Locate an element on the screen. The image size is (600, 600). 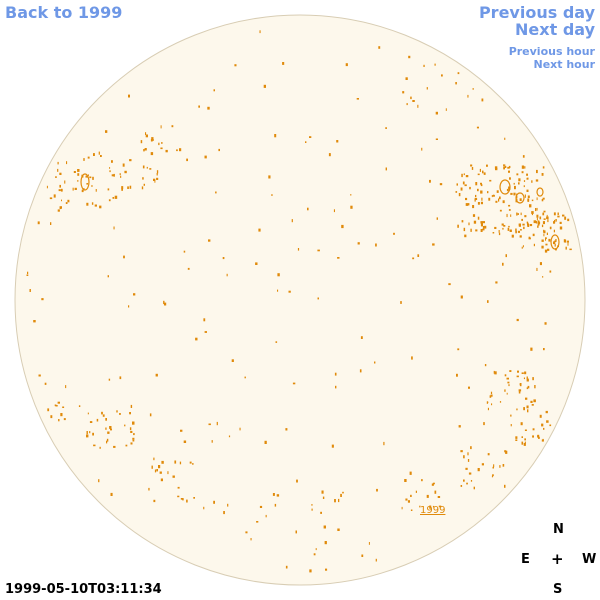
back-to-year-link: Back to 1999 is located at coordinates (64, 12).